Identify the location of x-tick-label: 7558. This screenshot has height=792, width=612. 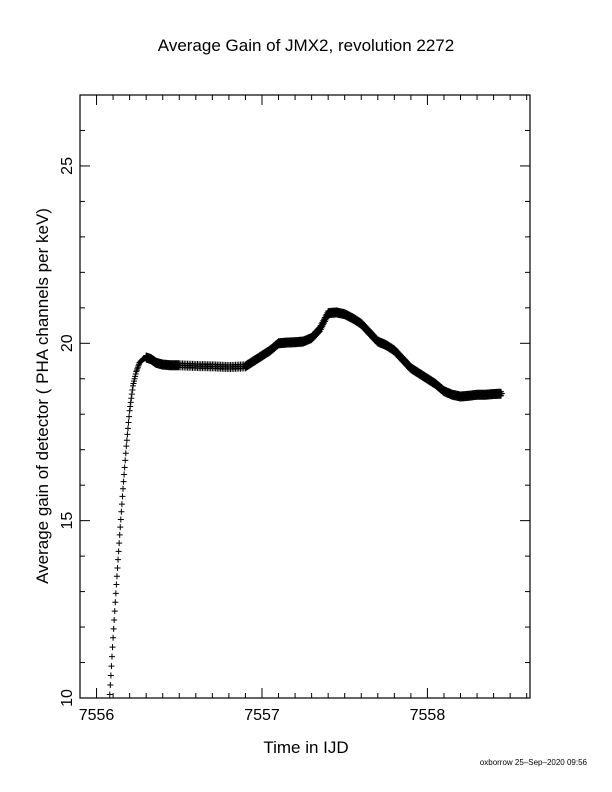
(428, 715).